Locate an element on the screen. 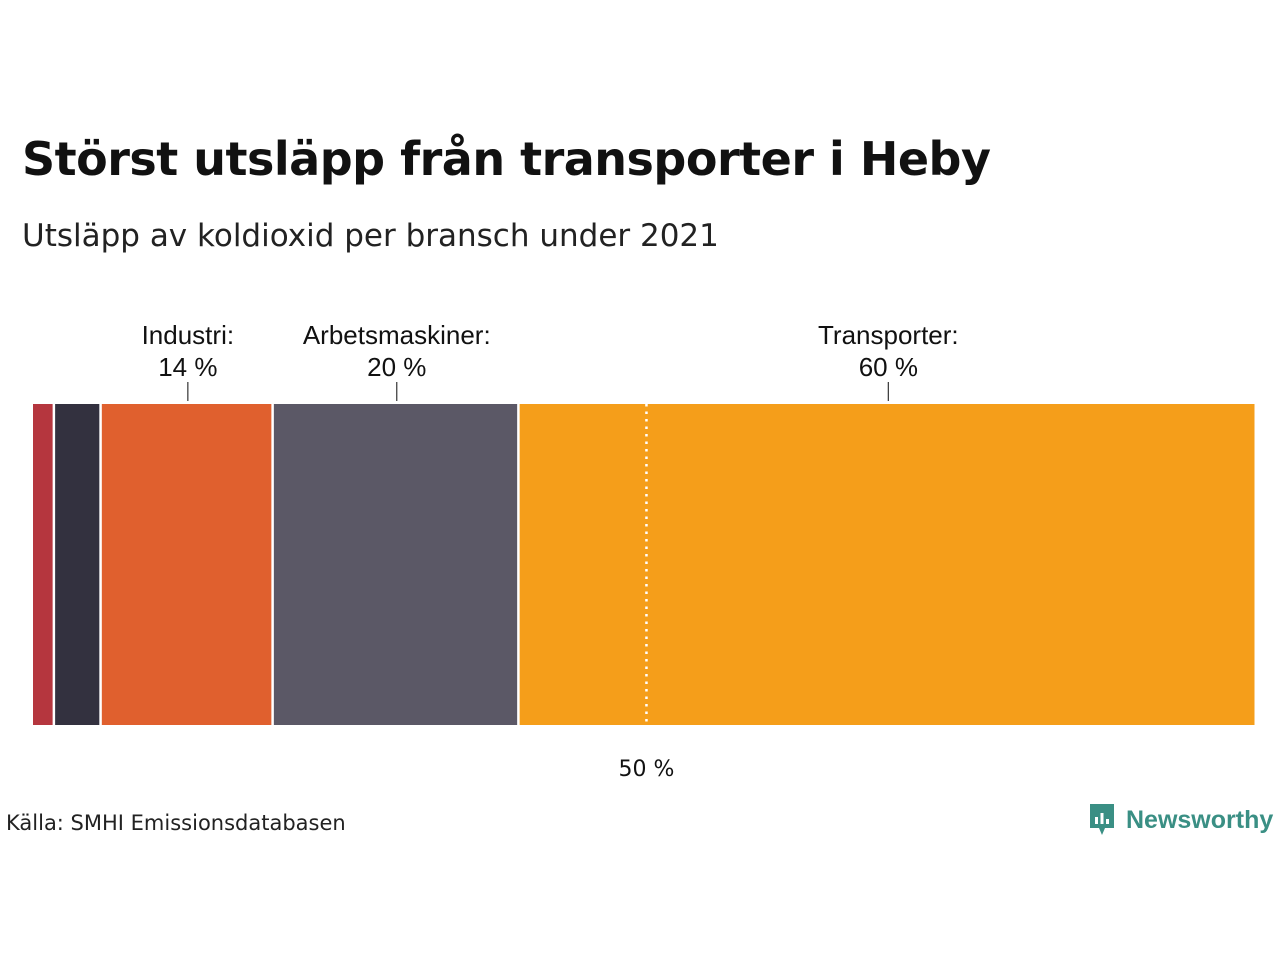  reference-line-label: 50 % is located at coordinates (647, 769).